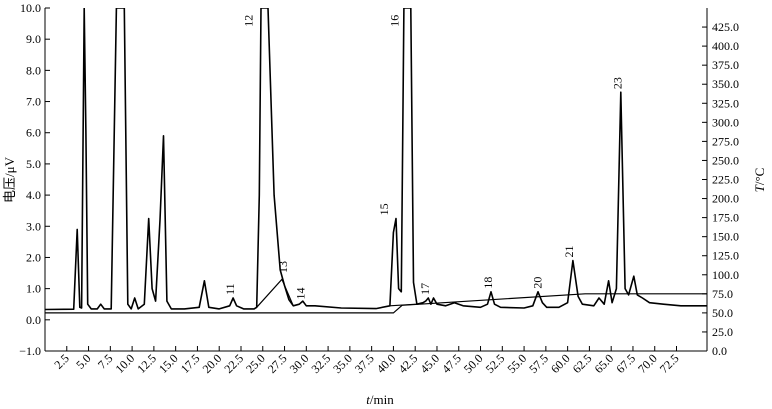 The image size is (772, 409). I want to click on y2-tick-label: 275.0, so click(725, 141).